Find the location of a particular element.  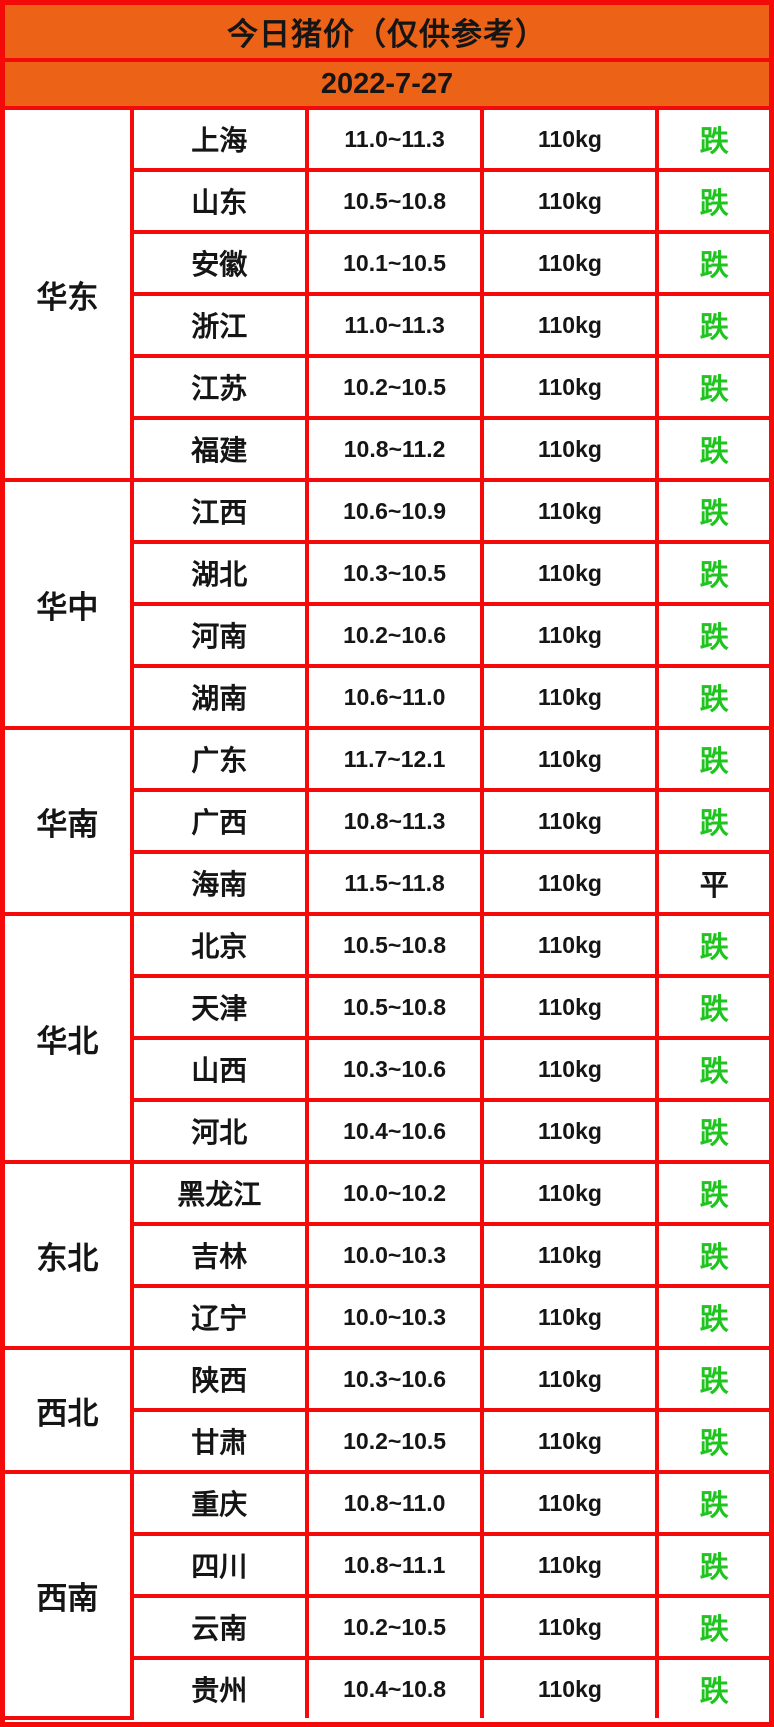

table-row: 湖南 10.6~11.0 110kg 跌 is located at coordinates (387, 697).